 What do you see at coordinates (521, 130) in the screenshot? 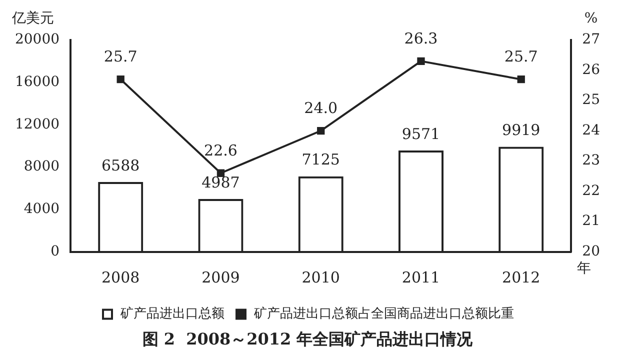
I see `data-label: 9919` at bounding box center [521, 130].